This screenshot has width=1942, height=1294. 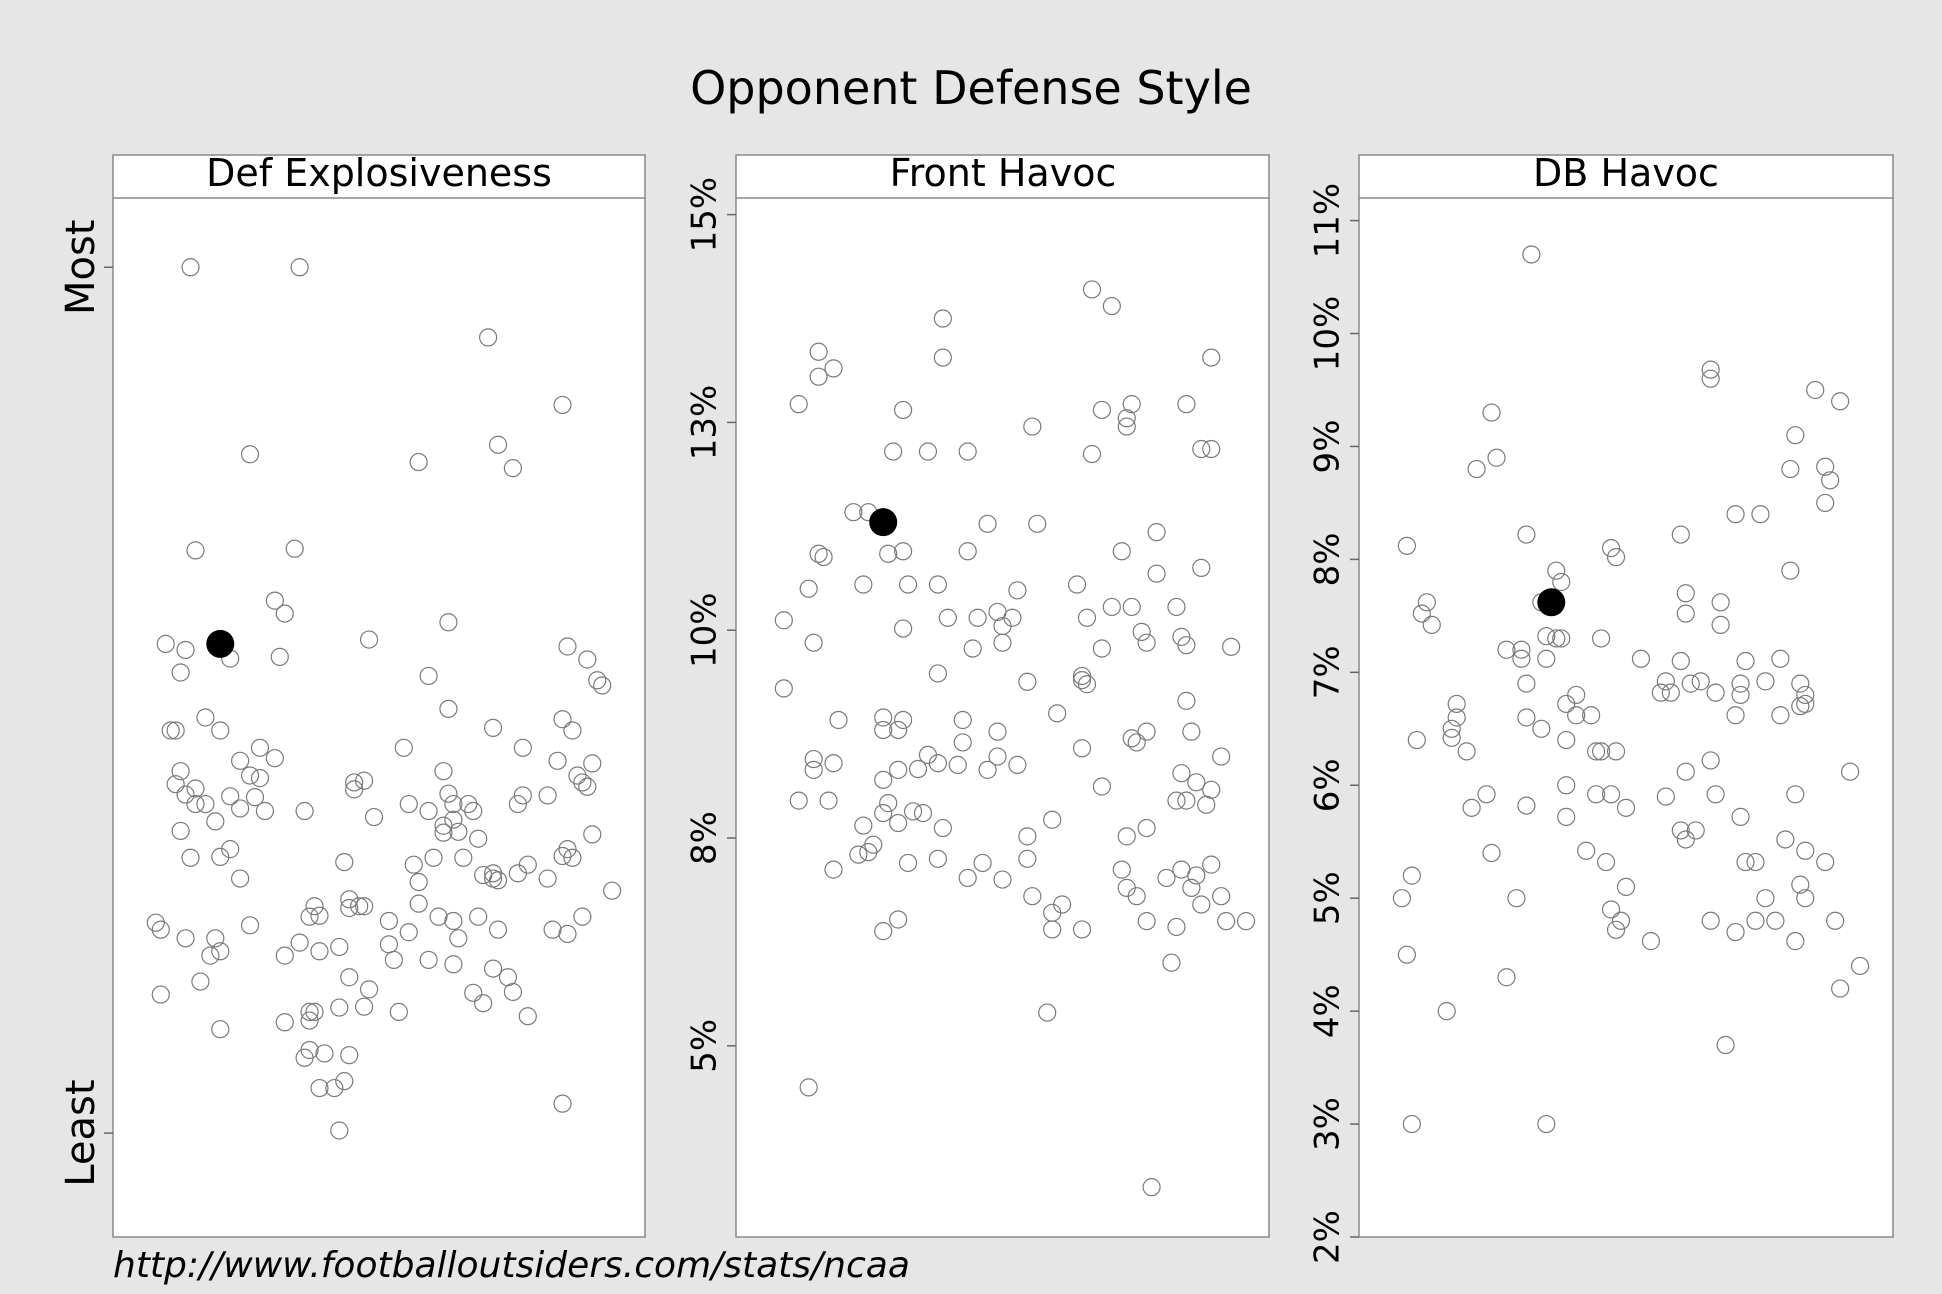 What do you see at coordinates (705, 215) in the screenshot?
I see `y-tick-label: 15%` at bounding box center [705, 215].